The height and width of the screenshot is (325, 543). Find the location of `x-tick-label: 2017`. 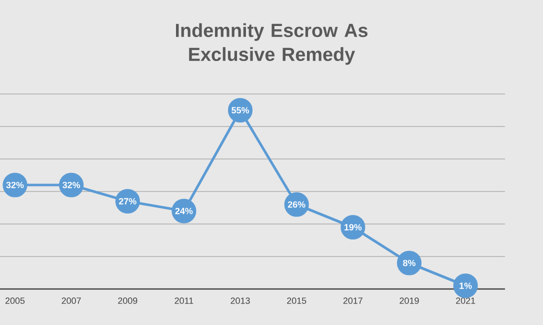

x-tick-label: 2017 is located at coordinates (352, 301).